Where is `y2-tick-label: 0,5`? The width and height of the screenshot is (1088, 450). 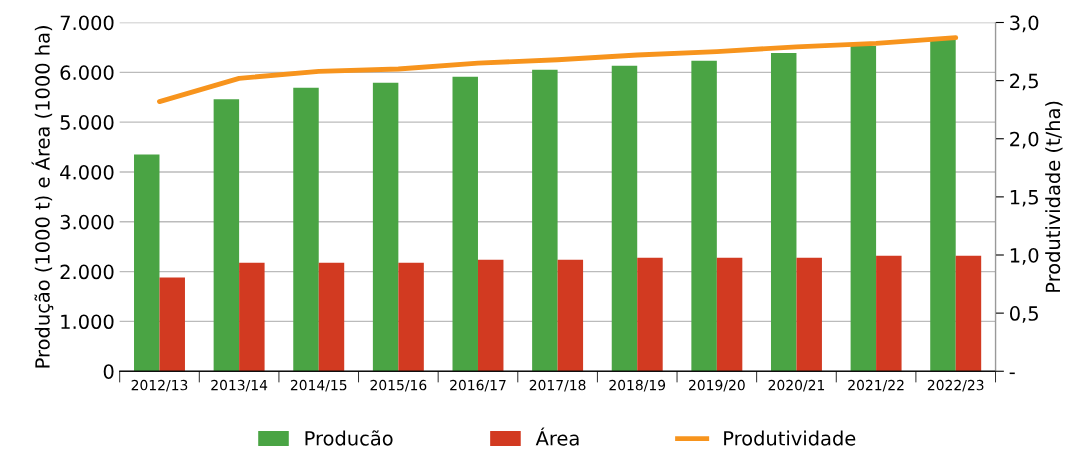
y2-tick-label: 0,5 is located at coordinates (1024, 314).